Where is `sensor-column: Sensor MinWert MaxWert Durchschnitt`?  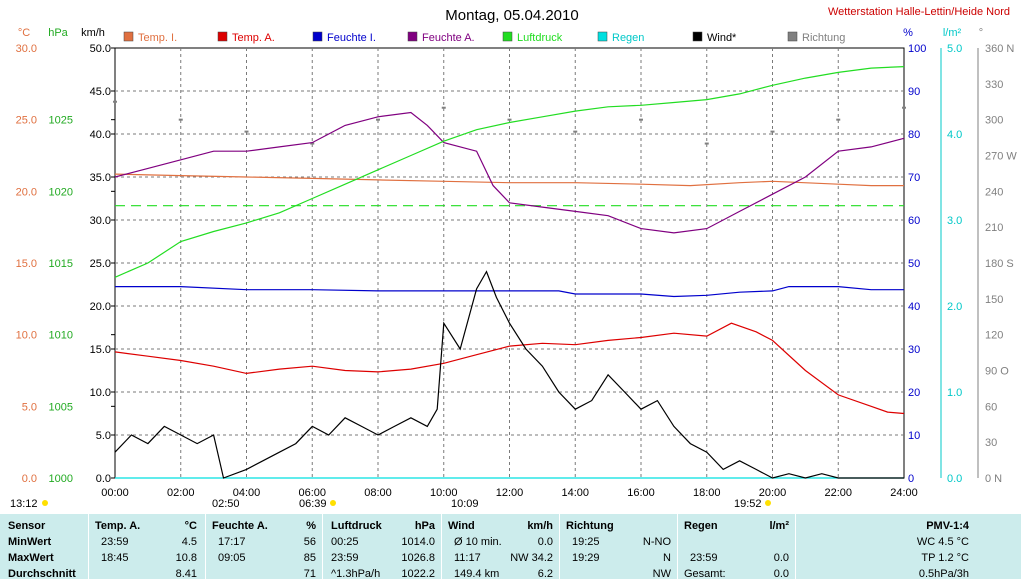 sensor-column: Sensor MinWert MaxWert Durchschnitt is located at coordinates (44, 547).